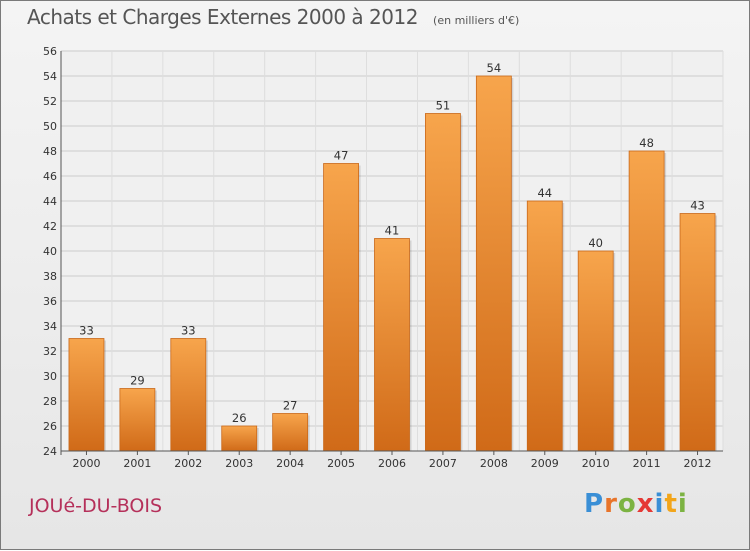 The image size is (750, 551). What do you see at coordinates (594, 504) in the screenshot?
I see `logo-letter: P` at bounding box center [594, 504].